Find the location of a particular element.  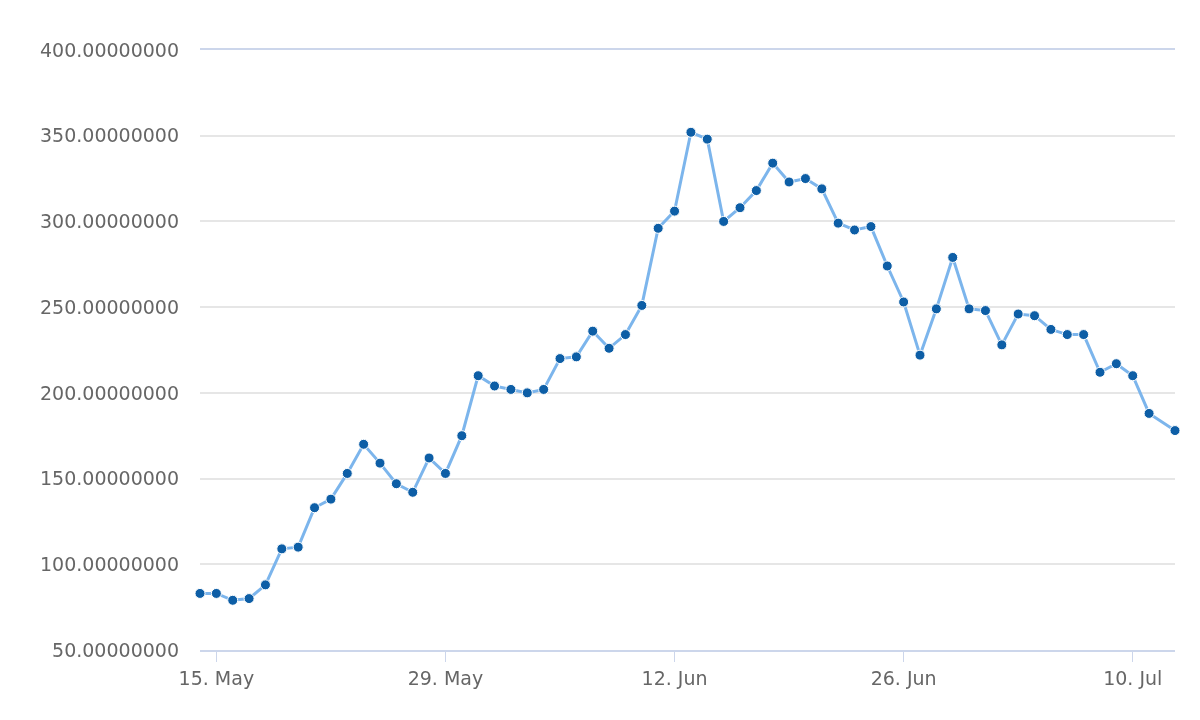

x-tick-label: 26. Jun is located at coordinates (903, 677).